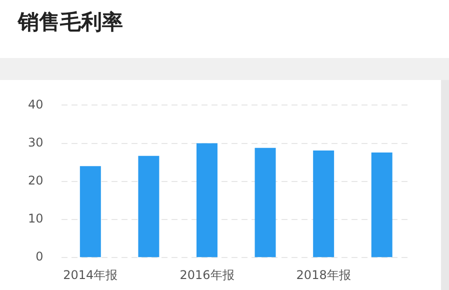 The width and height of the screenshot is (449, 290). Describe the element at coordinates (40, 257) in the screenshot. I see `y-tick-label: 0` at that location.